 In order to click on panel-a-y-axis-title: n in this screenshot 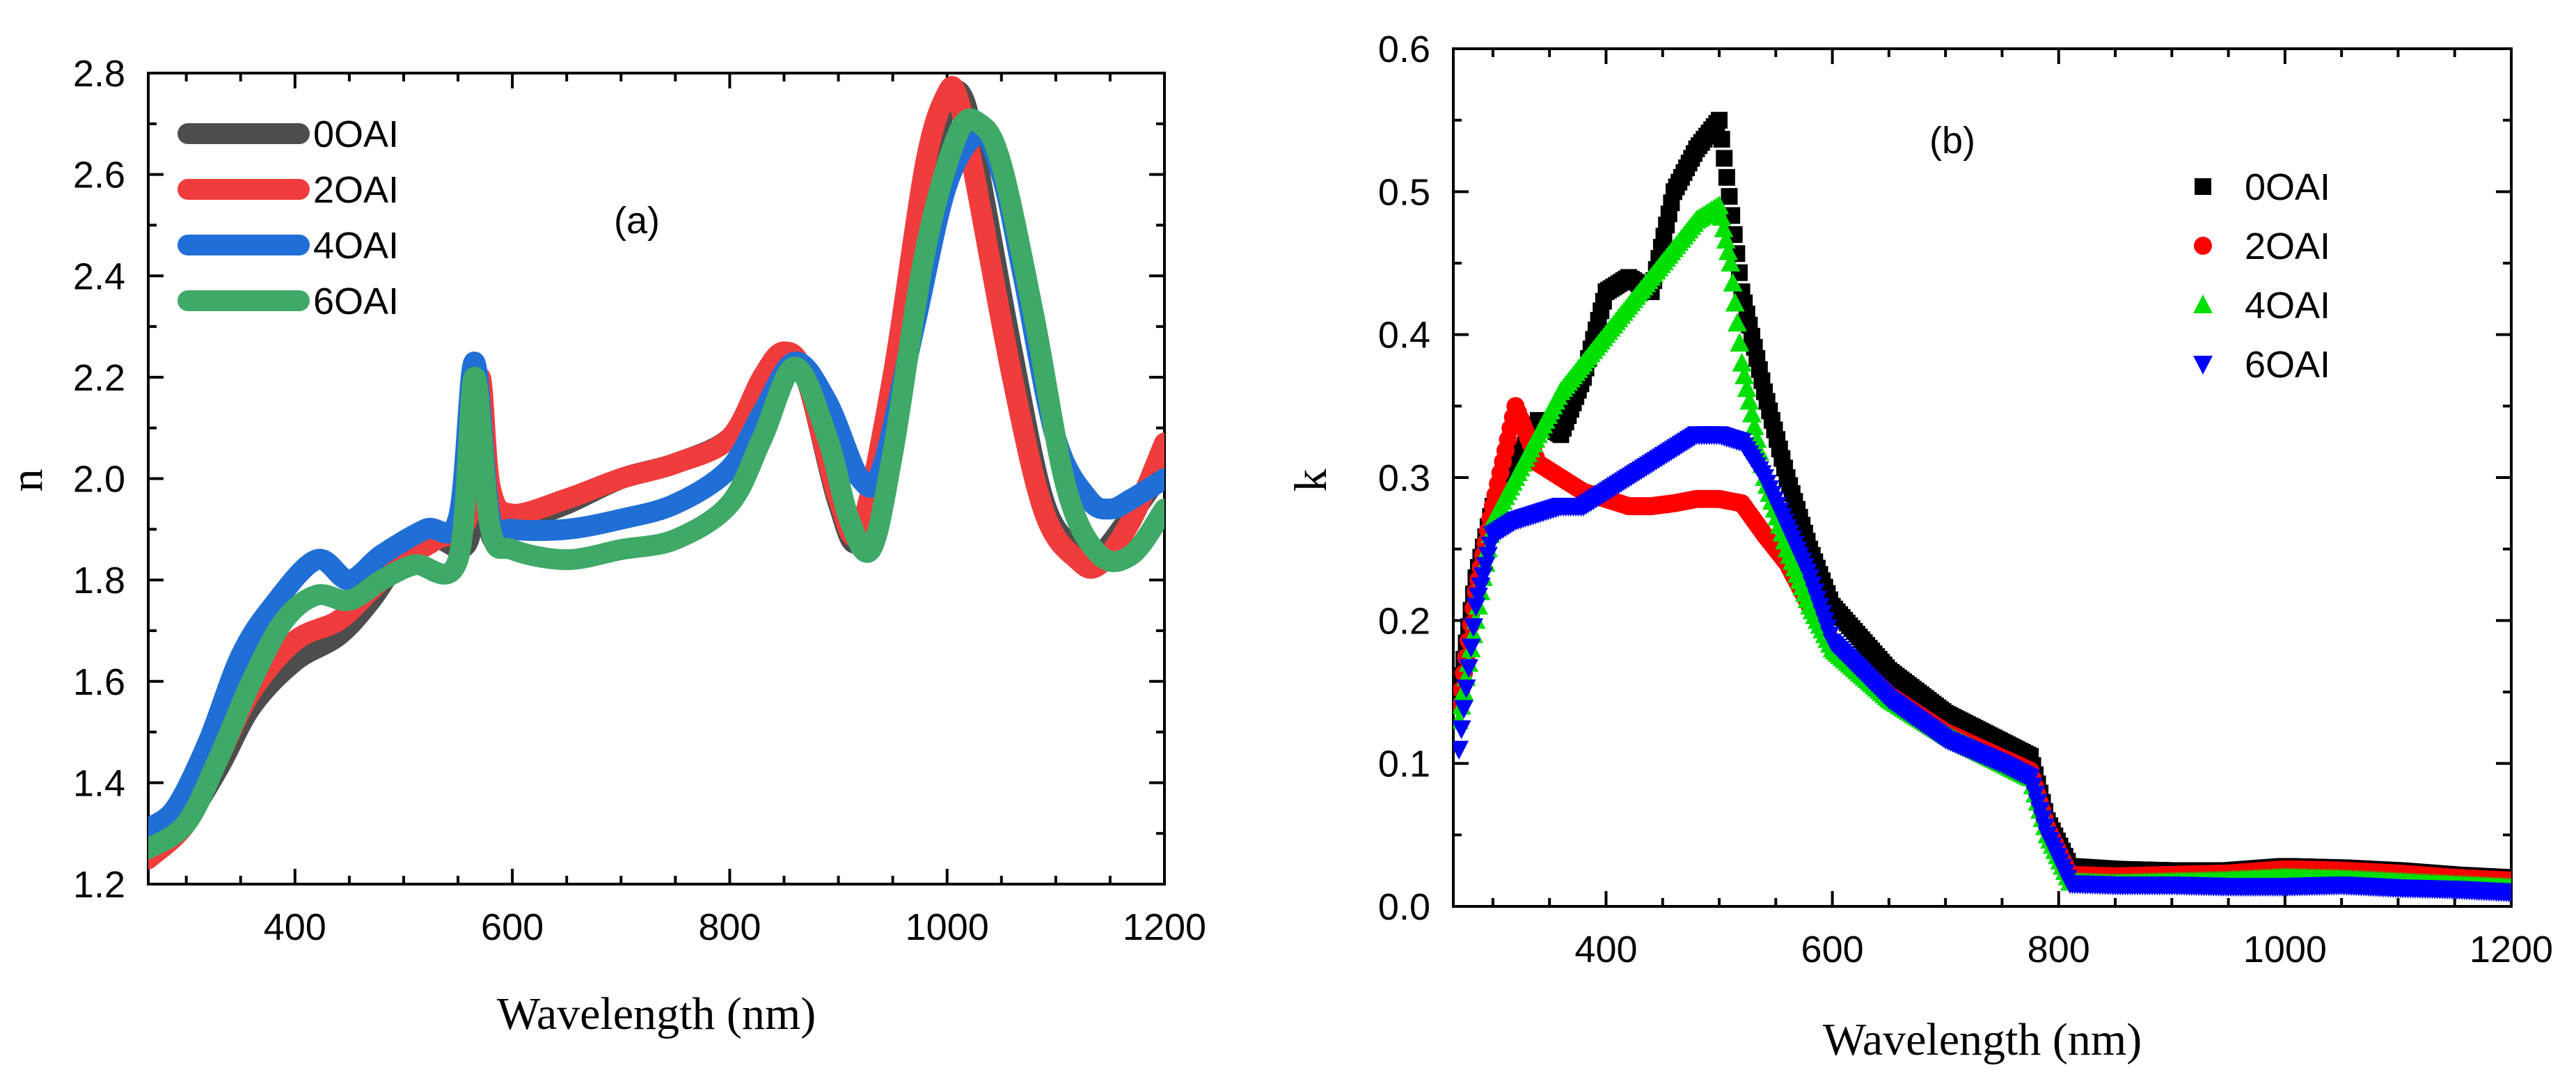, I will do `click(26, 480)`.